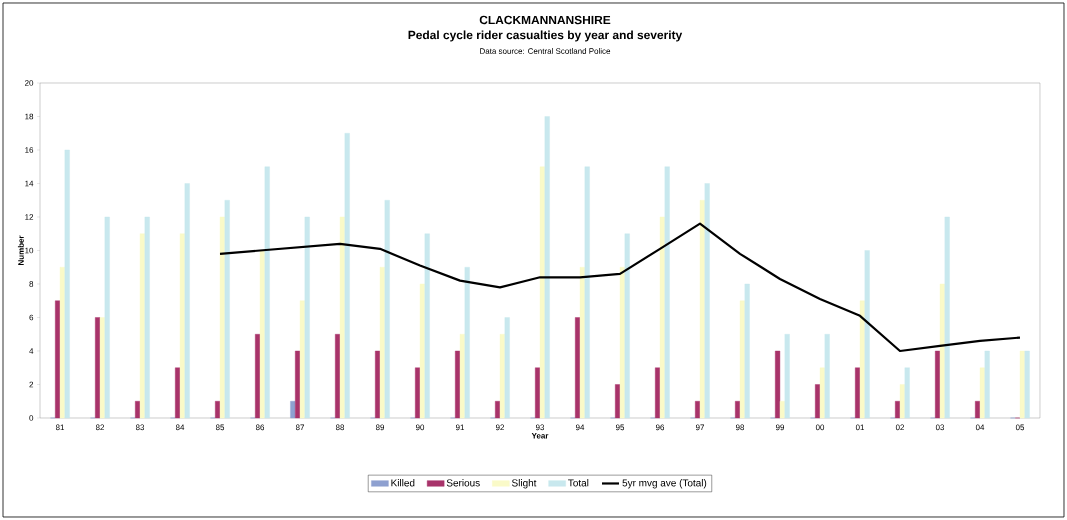 The width and height of the screenshot is (1067, 520). Describe the element at coordinates (524, 484) in the screenshot. I see `legend-label: Slight` at that location.